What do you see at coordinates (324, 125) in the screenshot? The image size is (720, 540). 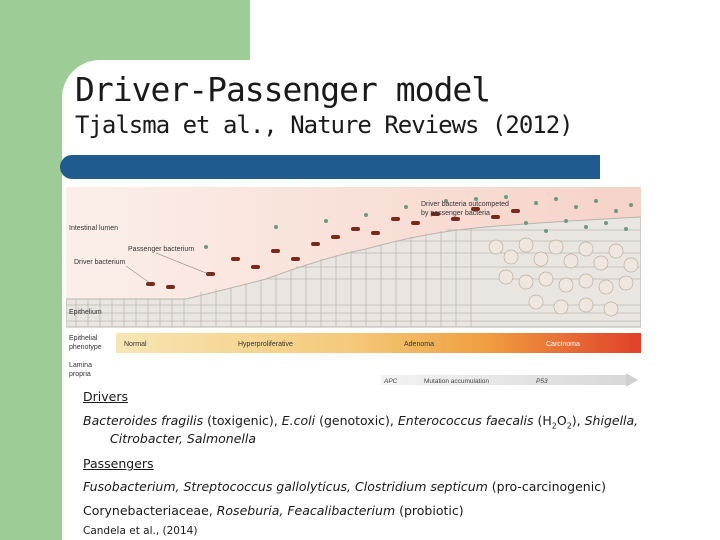 I see `slide-subtitle: Tjalsma et al., Nature Reviews (2012)` at bounding box center [324, 125].